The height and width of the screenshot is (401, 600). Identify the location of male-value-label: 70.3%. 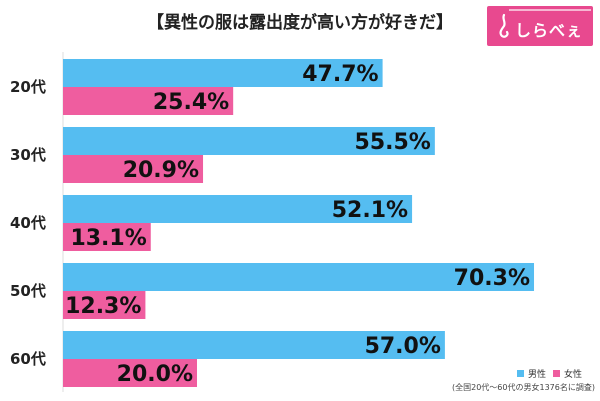
(492, 278).